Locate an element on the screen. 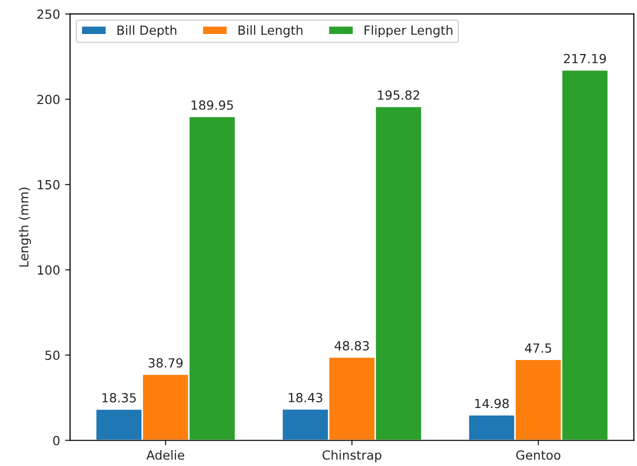 The height and width of the screenshot is (466, 637). x-tick-label: Chinstrap is located at coordinates (352, 456).